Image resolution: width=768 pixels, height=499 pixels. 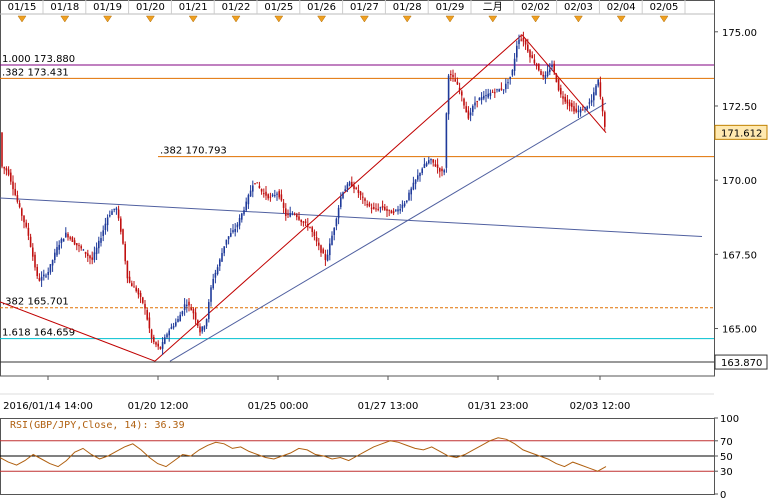 I want to click on rsi-y-label: 70, so click(x=726, y=442).